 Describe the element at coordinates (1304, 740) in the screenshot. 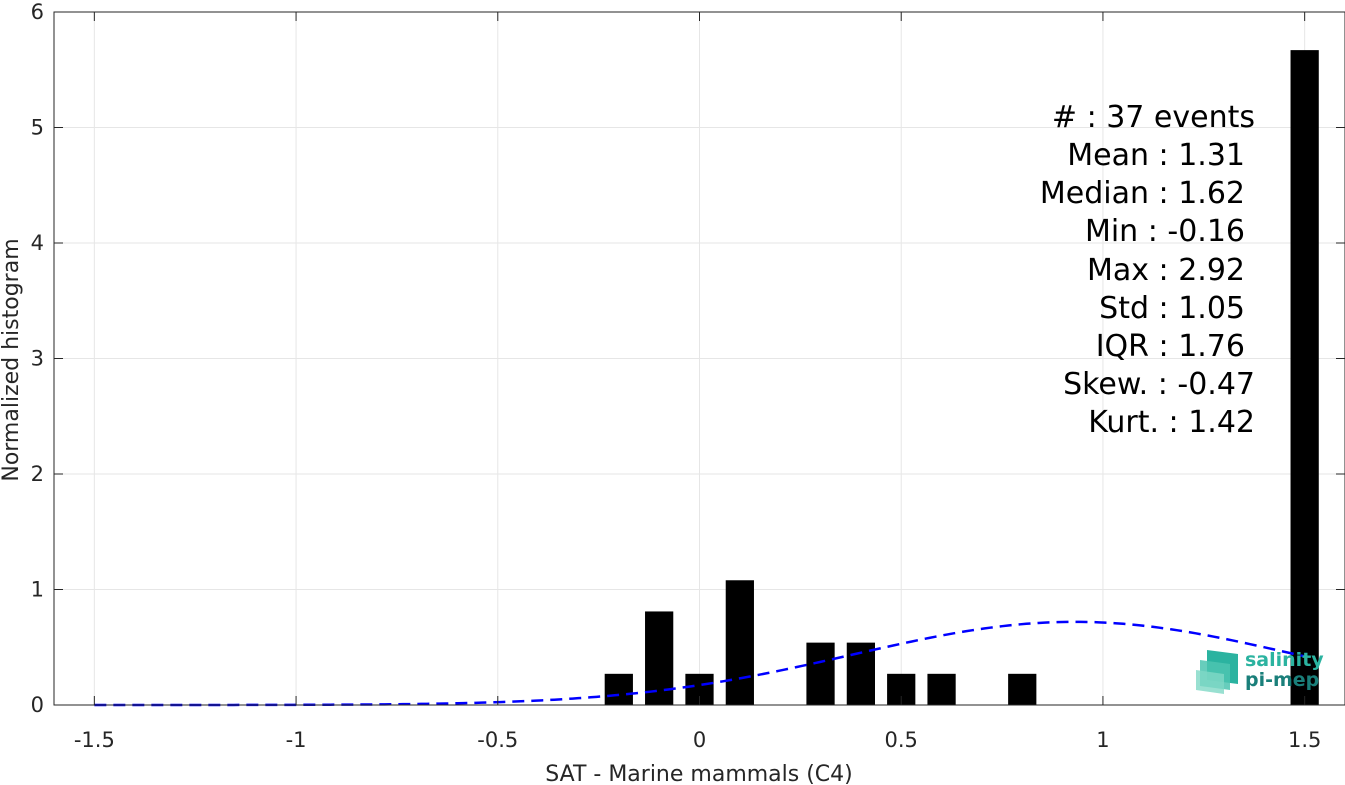

I see `x-tick-label: 1.5` at that location.